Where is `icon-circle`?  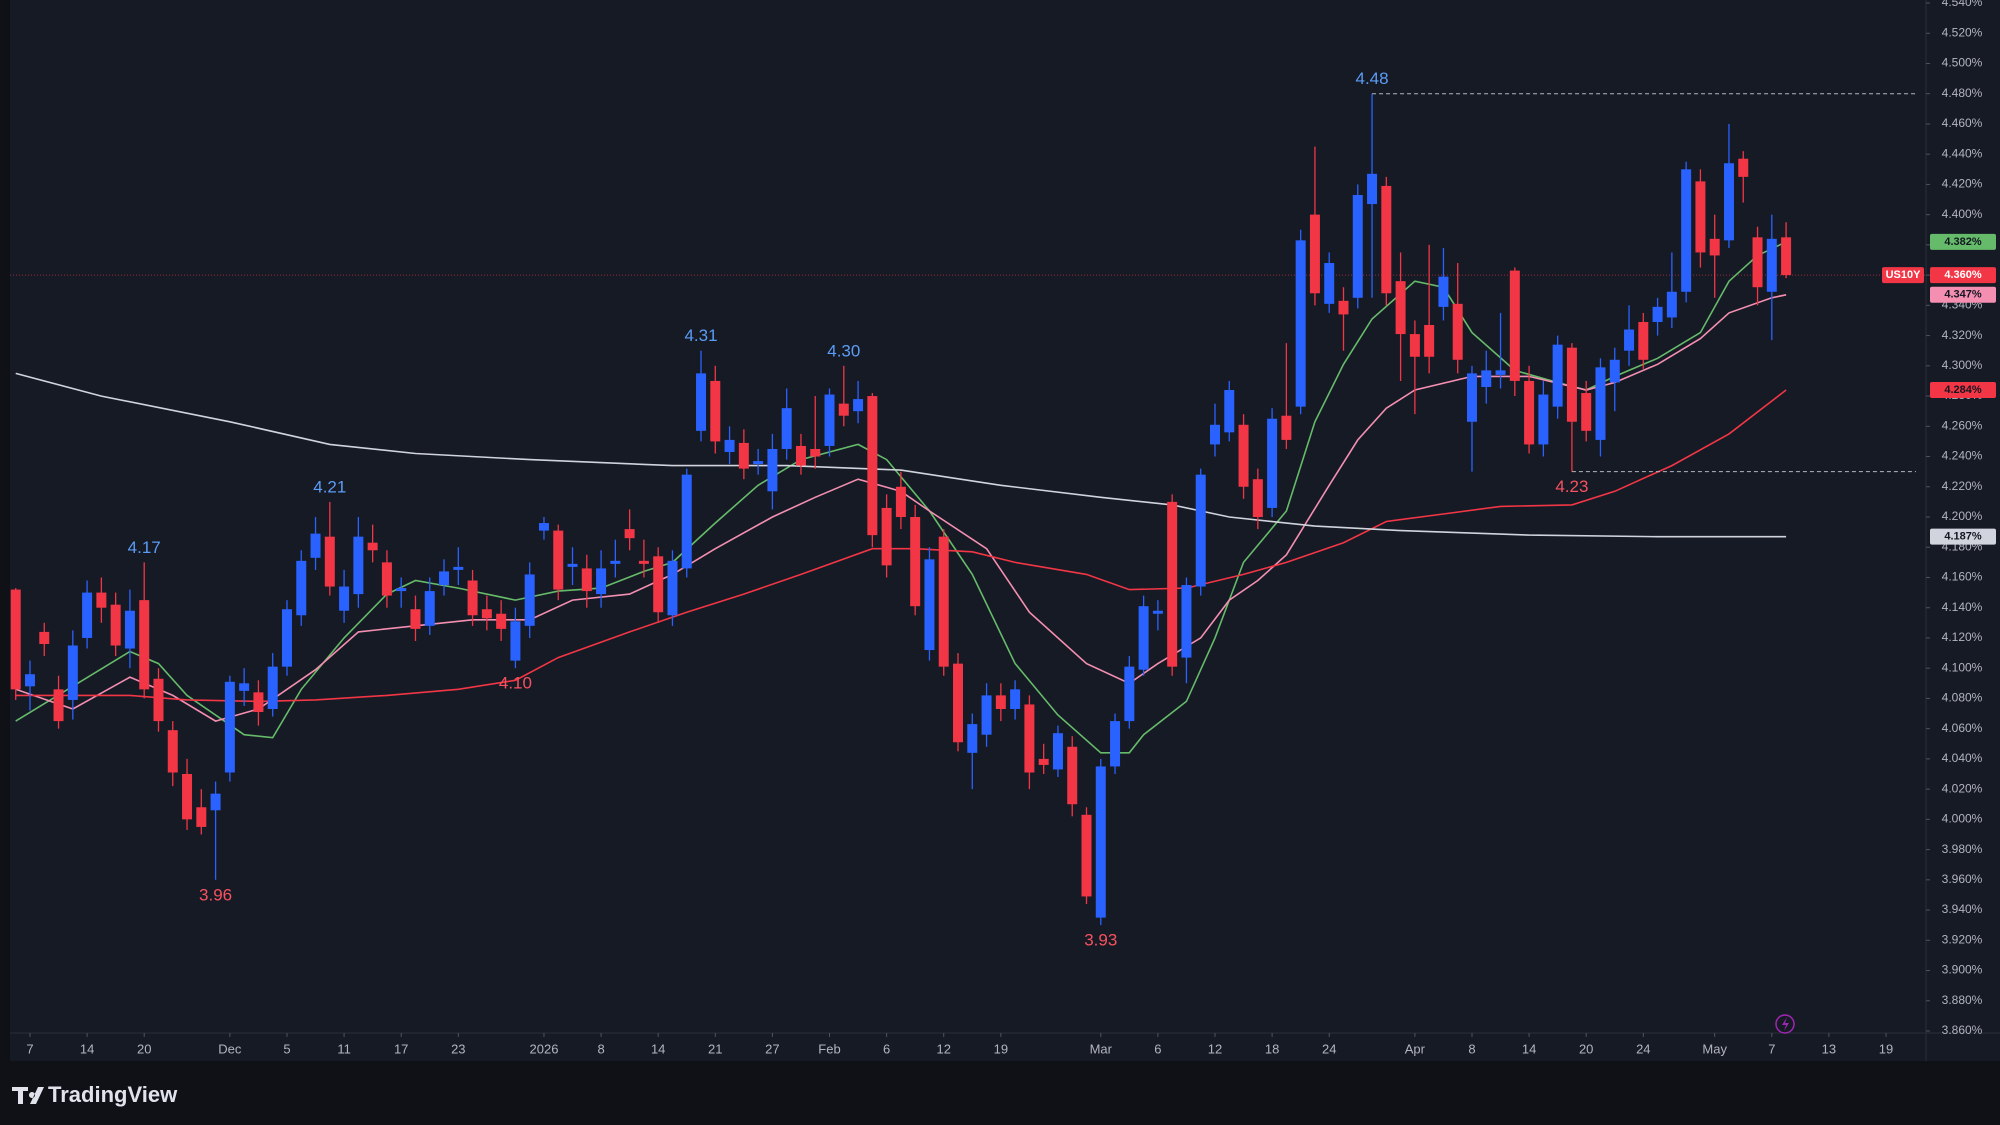
icon-circle is located at coordinates (1785, 1024).